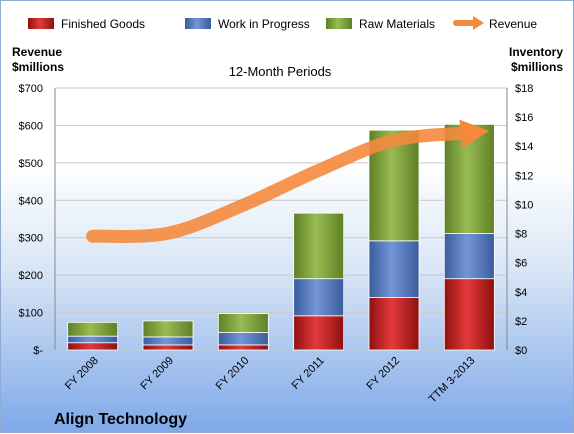 This screenshot has height=434, width=574. What do you see at coordinates (521, 235) in the screenshot?
I see `right-tick-label: $8` at bounding box center [521, 235].